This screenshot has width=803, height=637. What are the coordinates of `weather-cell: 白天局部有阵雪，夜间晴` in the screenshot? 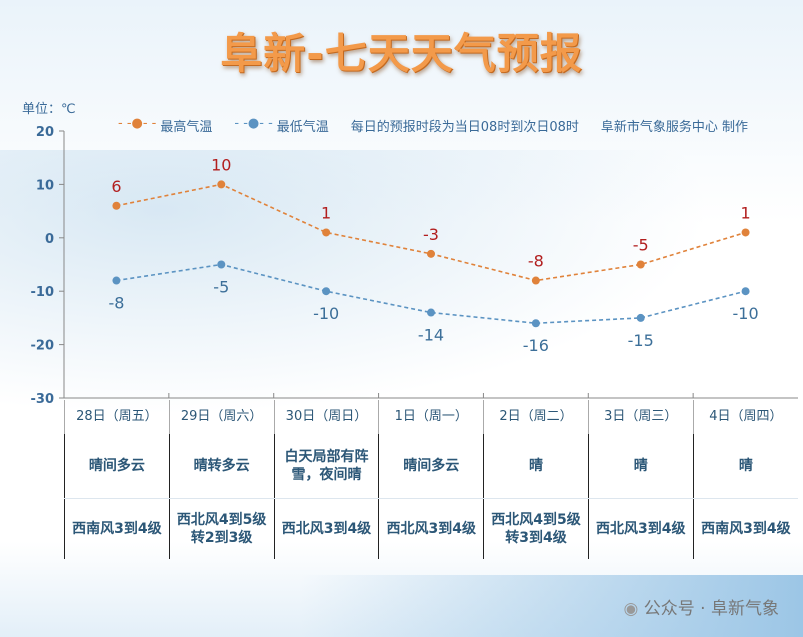 It's located at (326, 466).